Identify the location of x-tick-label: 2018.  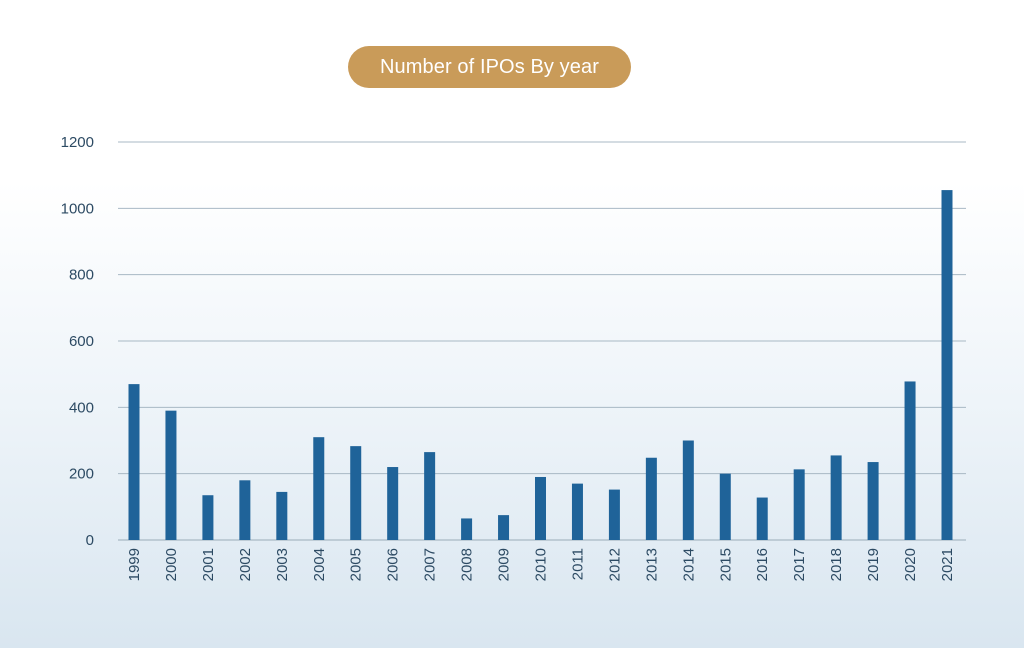
(836, 564).